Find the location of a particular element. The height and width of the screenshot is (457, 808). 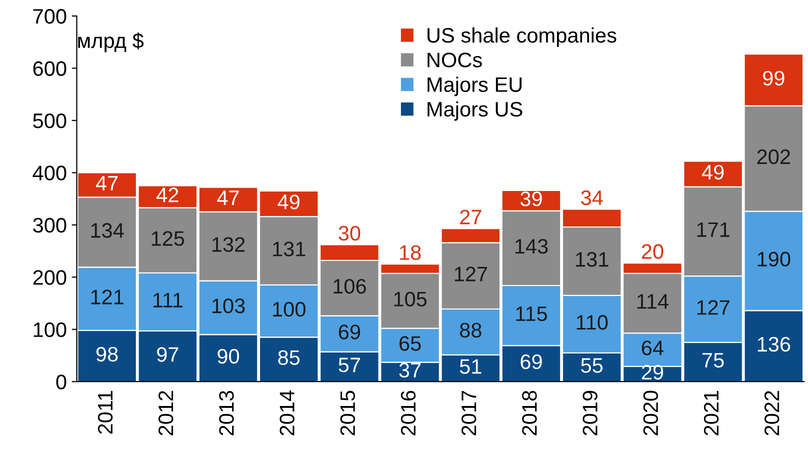

x-tick-label: 2018 is located at coordinates (529, 413).